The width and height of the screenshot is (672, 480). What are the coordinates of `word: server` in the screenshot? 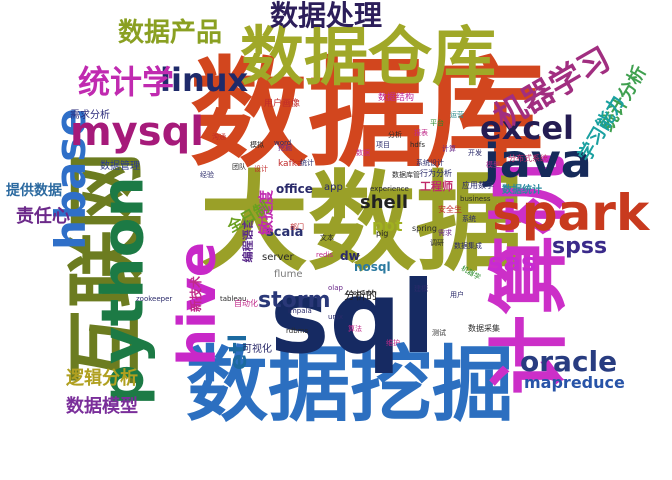 It's located at (278, 257).